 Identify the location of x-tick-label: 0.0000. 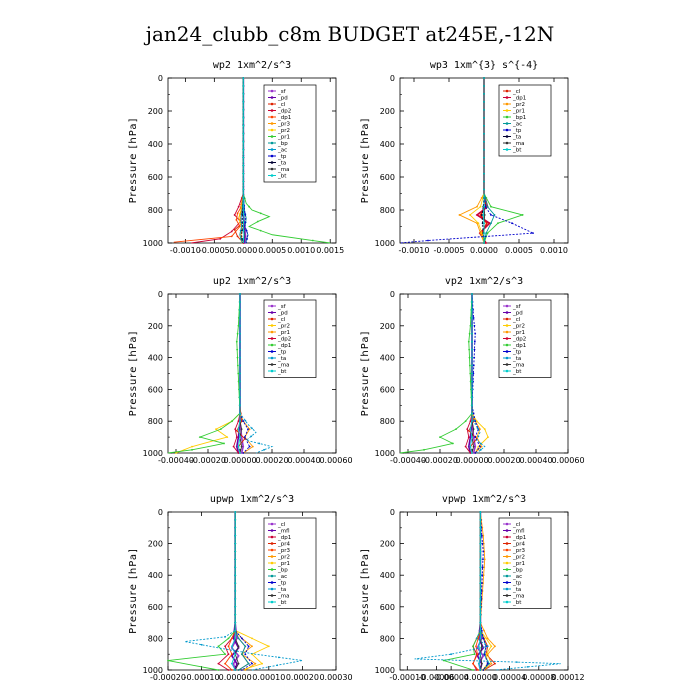
(484, 250).